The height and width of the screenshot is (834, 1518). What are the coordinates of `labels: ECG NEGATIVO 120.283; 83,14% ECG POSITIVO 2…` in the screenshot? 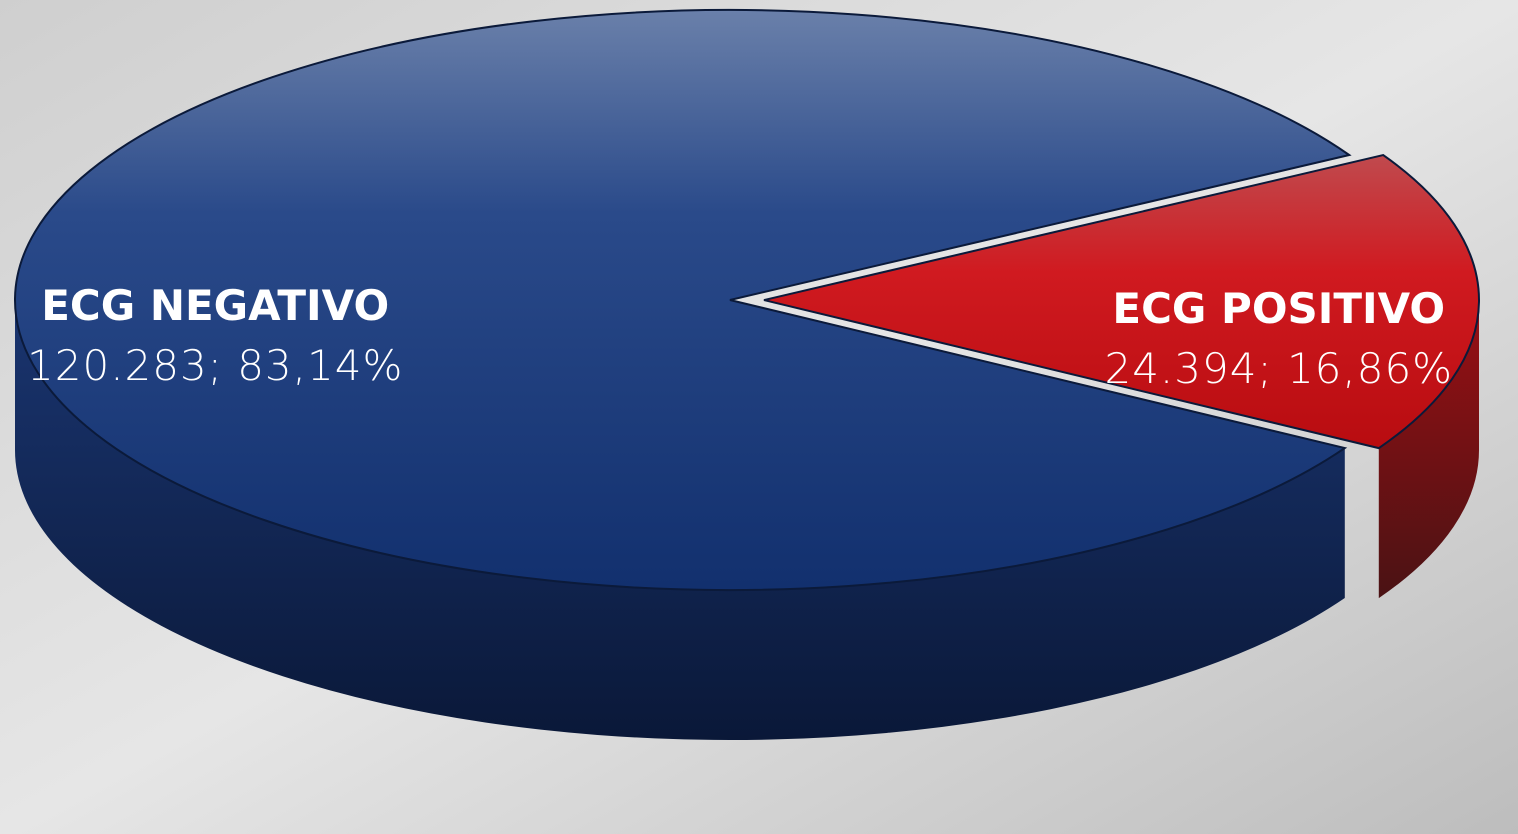 It's located at (740, 337).